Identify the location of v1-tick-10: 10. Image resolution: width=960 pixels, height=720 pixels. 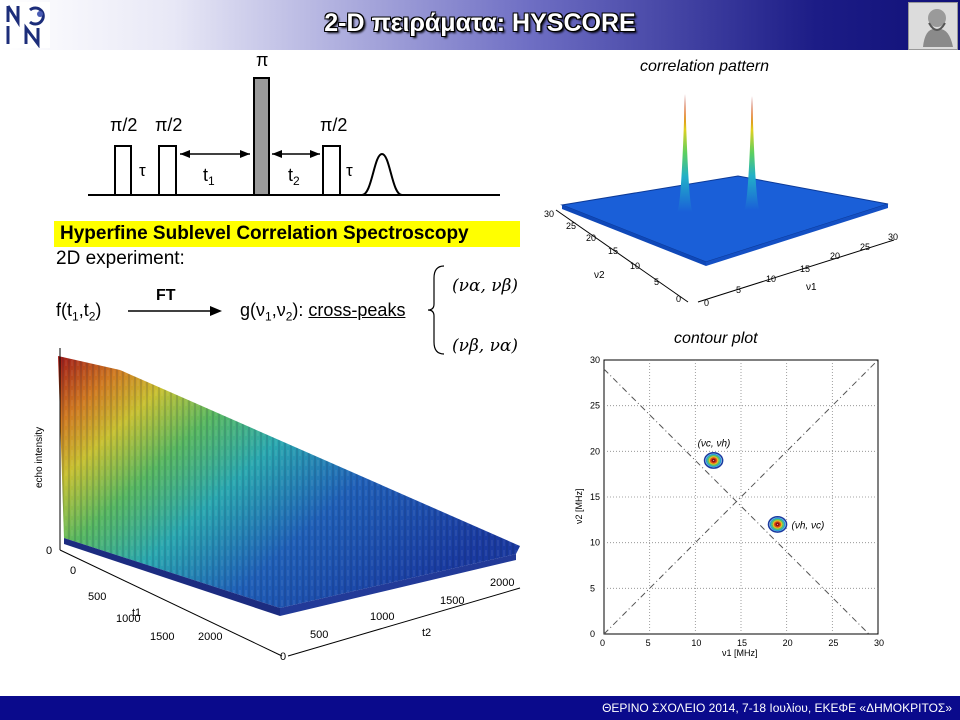
(771, 279).